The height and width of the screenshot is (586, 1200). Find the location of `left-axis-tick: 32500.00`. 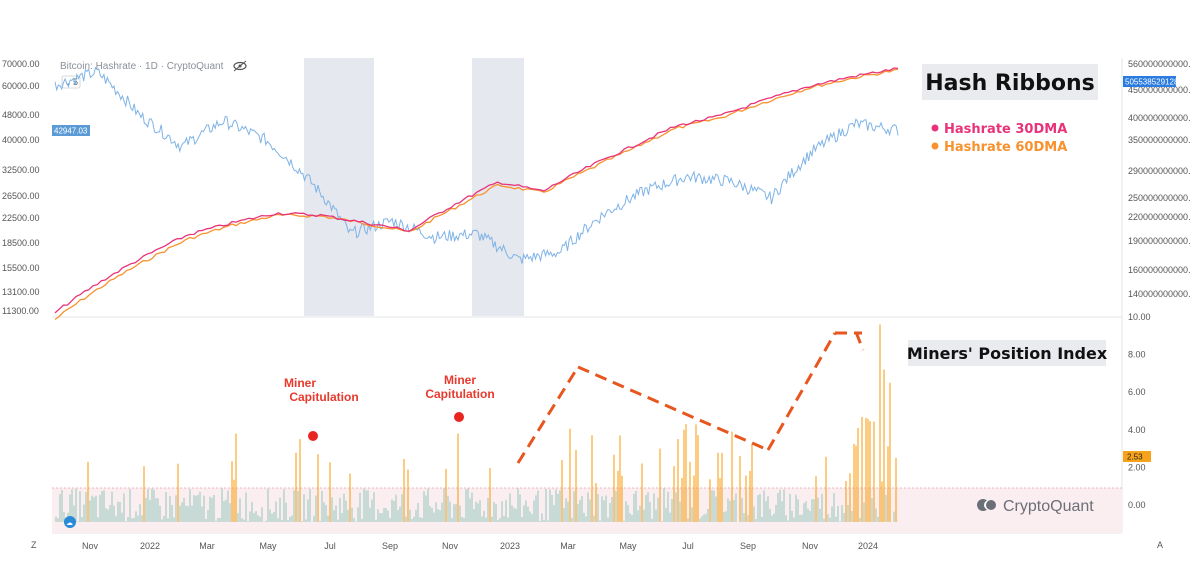

left-axis-tick: 32500.00 is located at coordinates (21, 170).